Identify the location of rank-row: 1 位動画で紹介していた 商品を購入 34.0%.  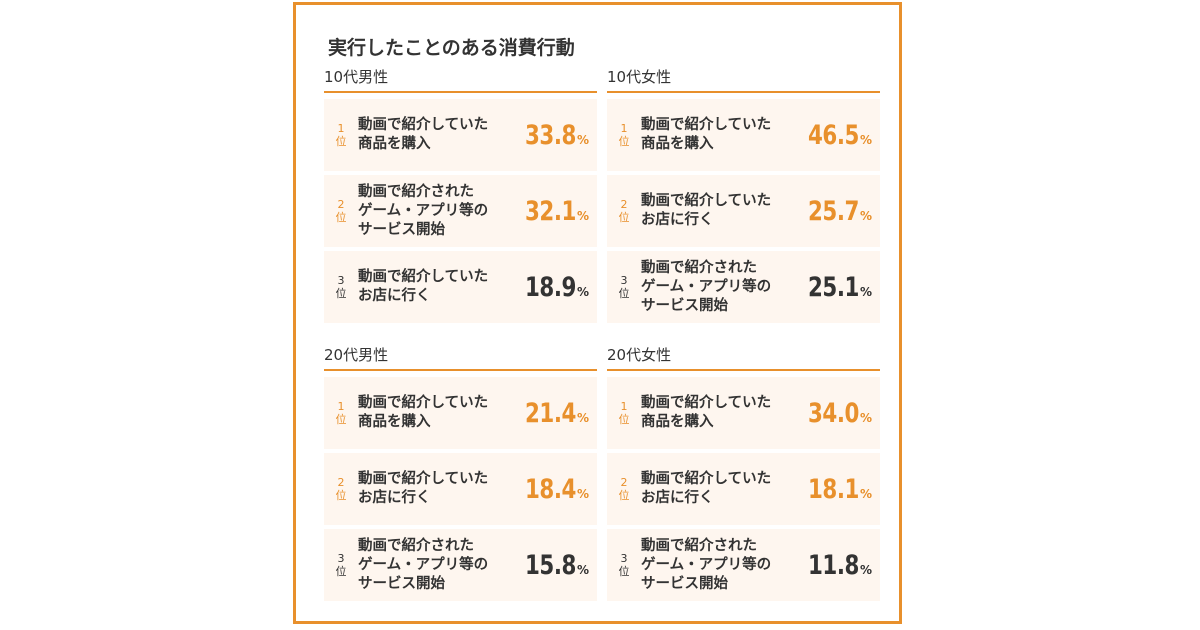
(743, 413).